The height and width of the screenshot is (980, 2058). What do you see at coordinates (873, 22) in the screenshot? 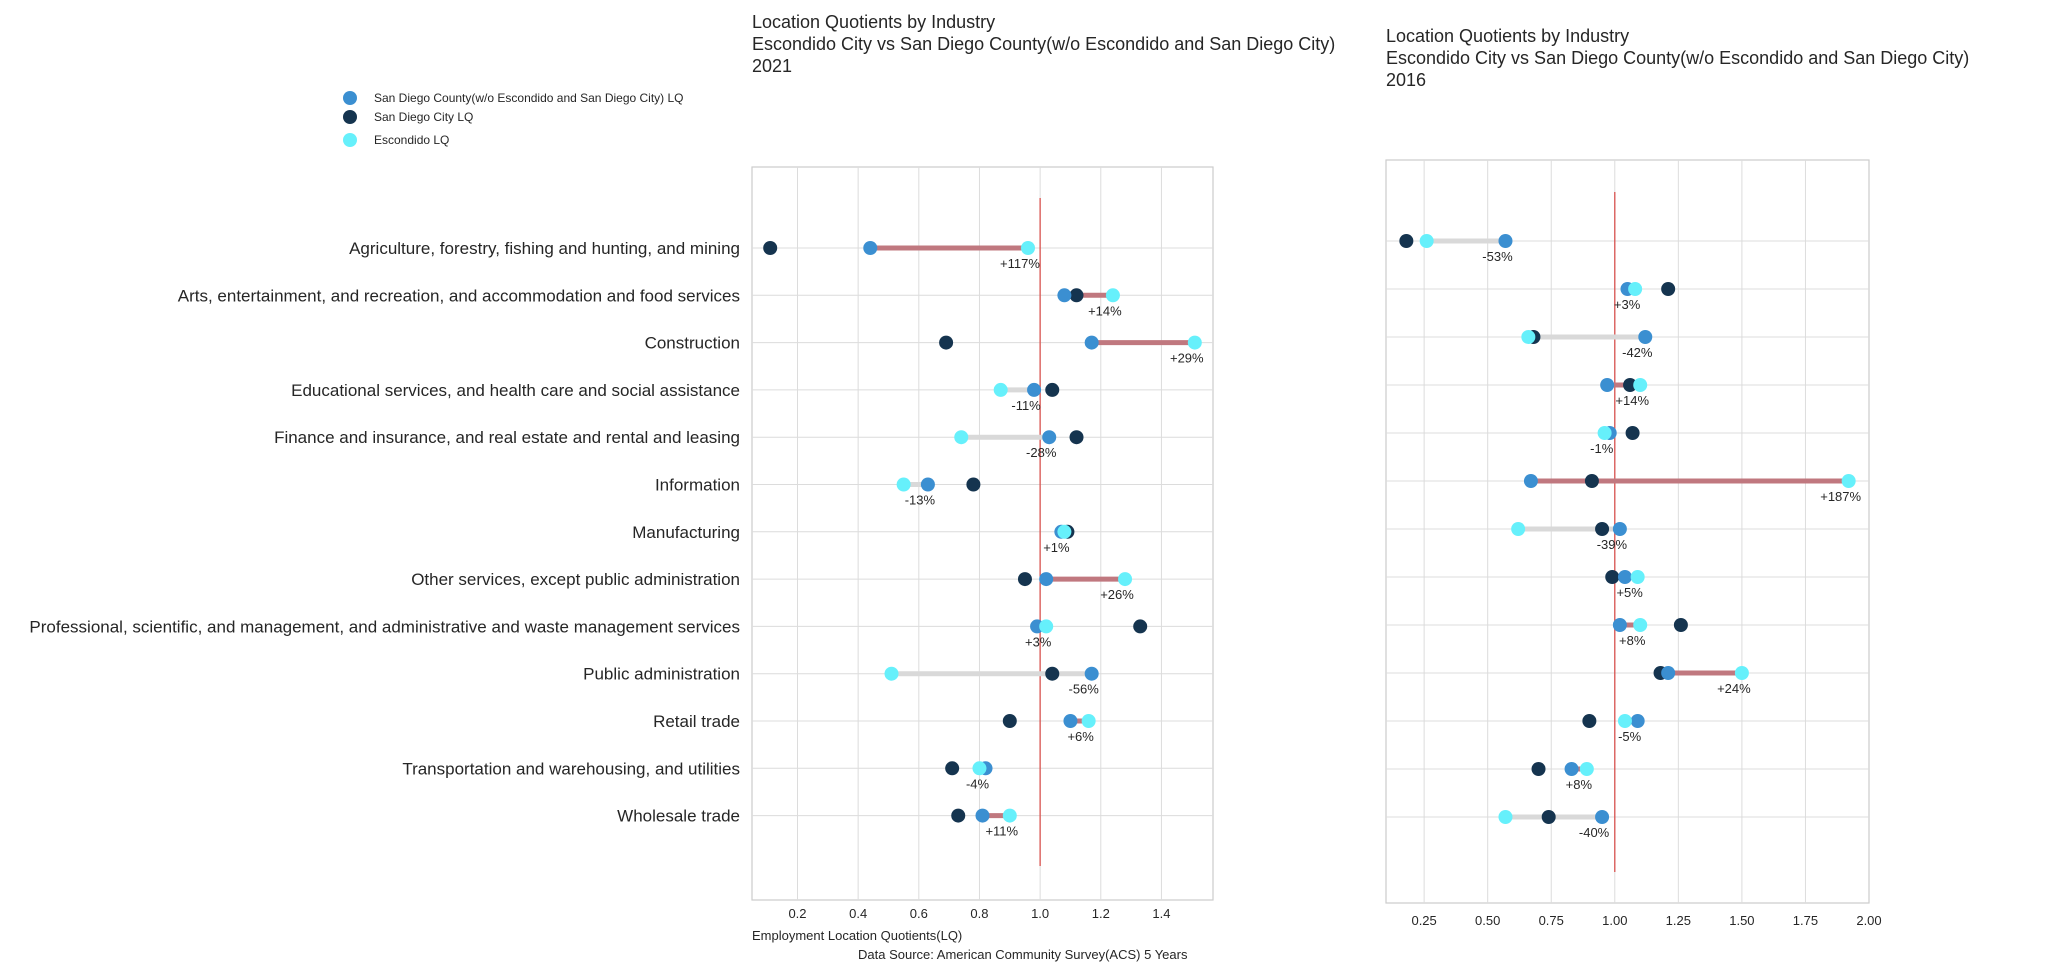
I see `chart-2021-title-line1: Location Quotients by Industry` at bounding box center [873, 22].